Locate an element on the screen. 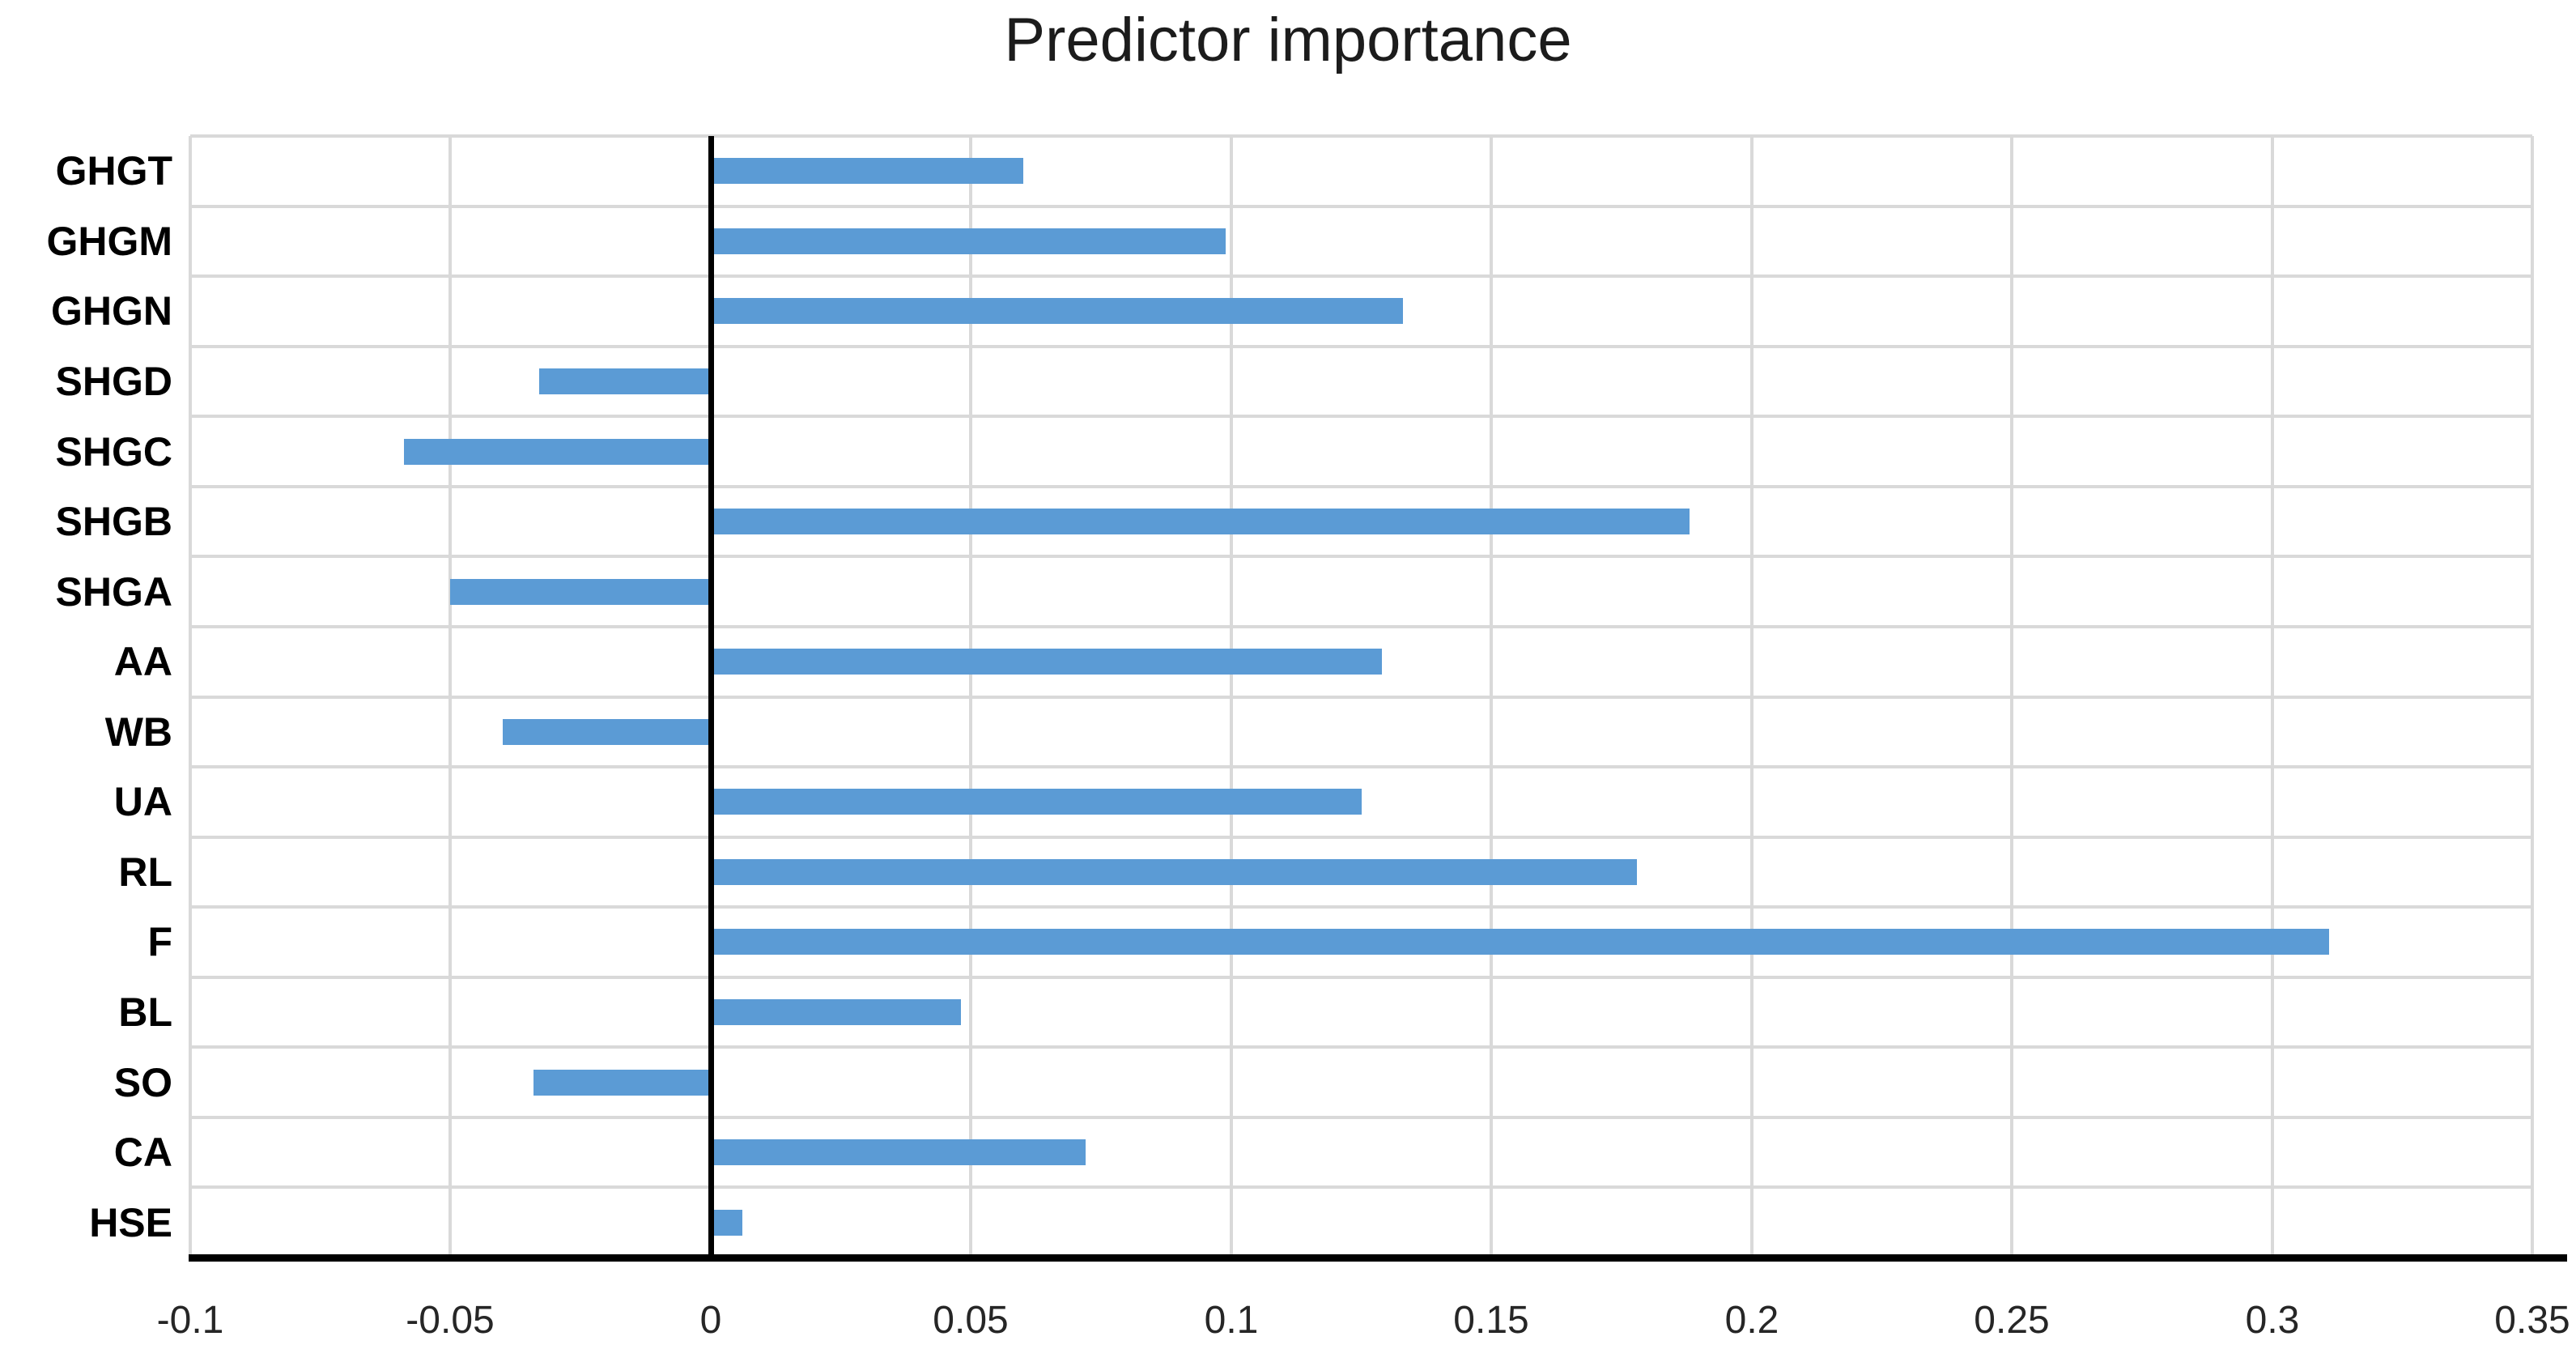 This screenshot has width=2576, height=1362. x-axis-line is located at coordinates (1378, 1258).